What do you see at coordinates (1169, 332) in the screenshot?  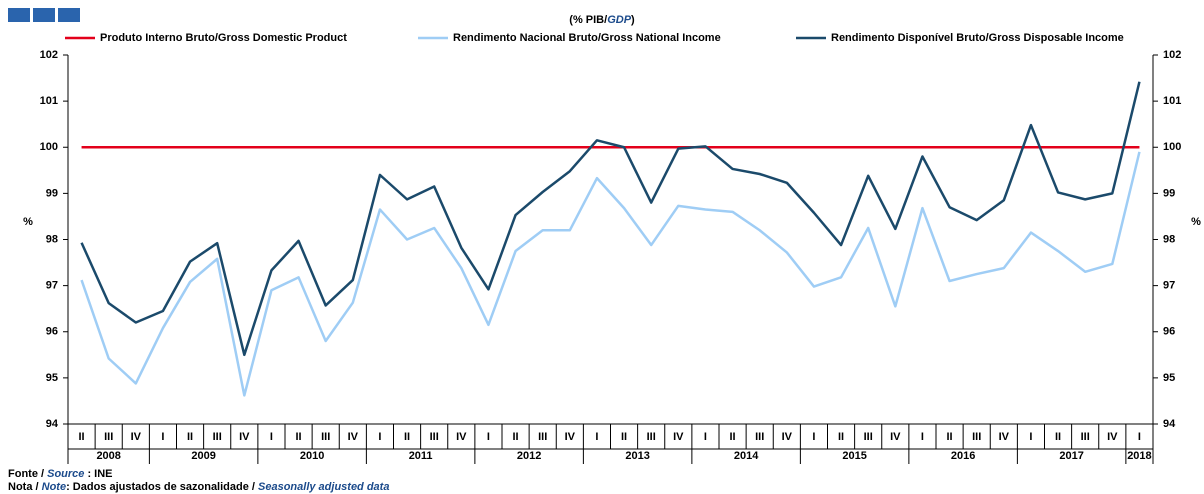 I see `y2-tick-label: 96` at bounding box center [1169, 332].